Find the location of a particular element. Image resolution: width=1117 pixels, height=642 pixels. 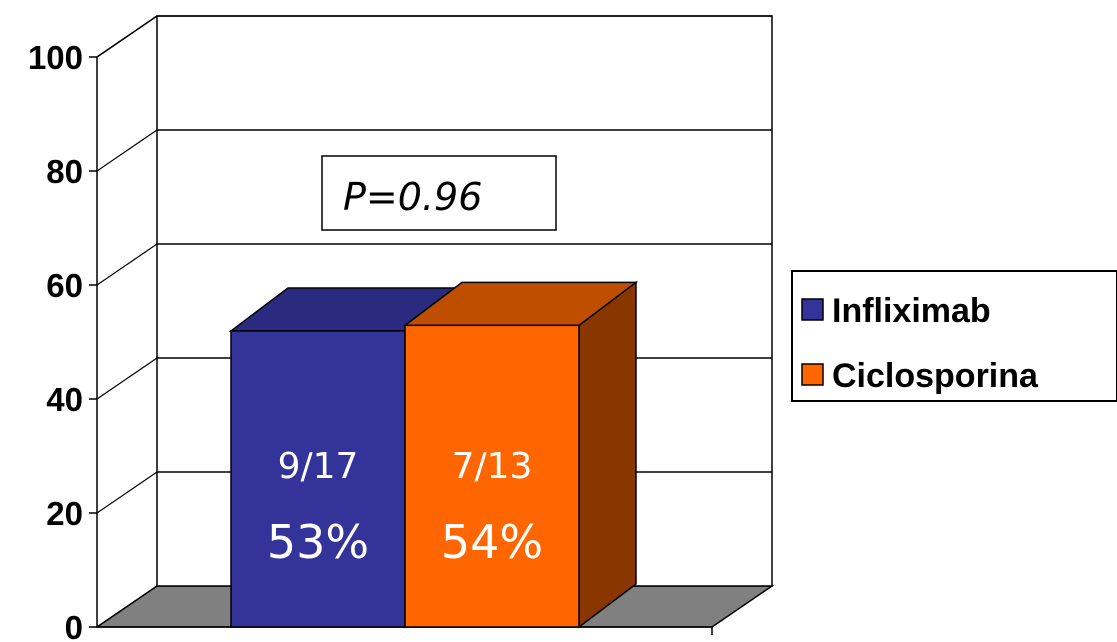

y-tick-label: 0 is located at coordinates (74, 625).